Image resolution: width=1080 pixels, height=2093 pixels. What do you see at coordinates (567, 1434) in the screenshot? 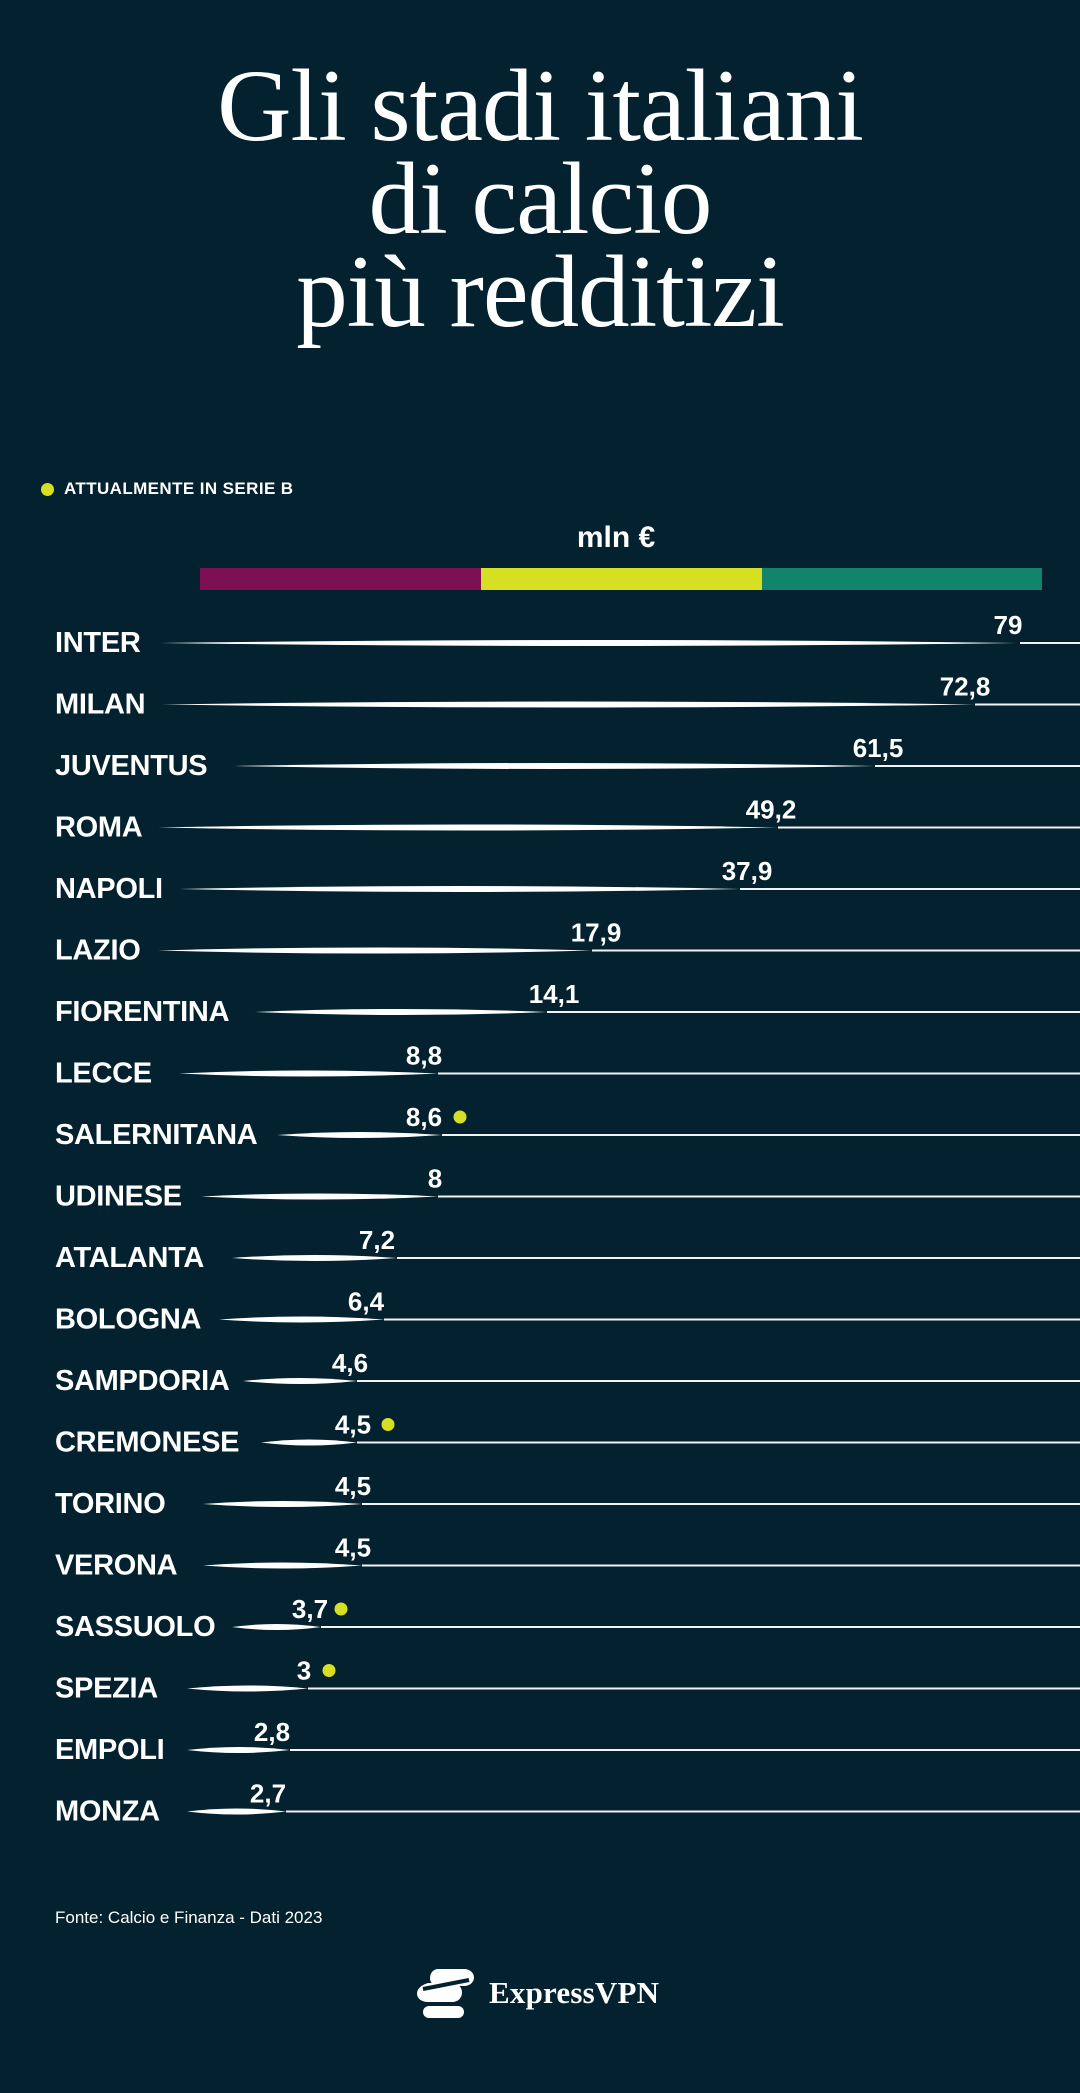
I see `chart-row-cremonese: CREMONESE 4,5` at bounding box center [567, 1434].